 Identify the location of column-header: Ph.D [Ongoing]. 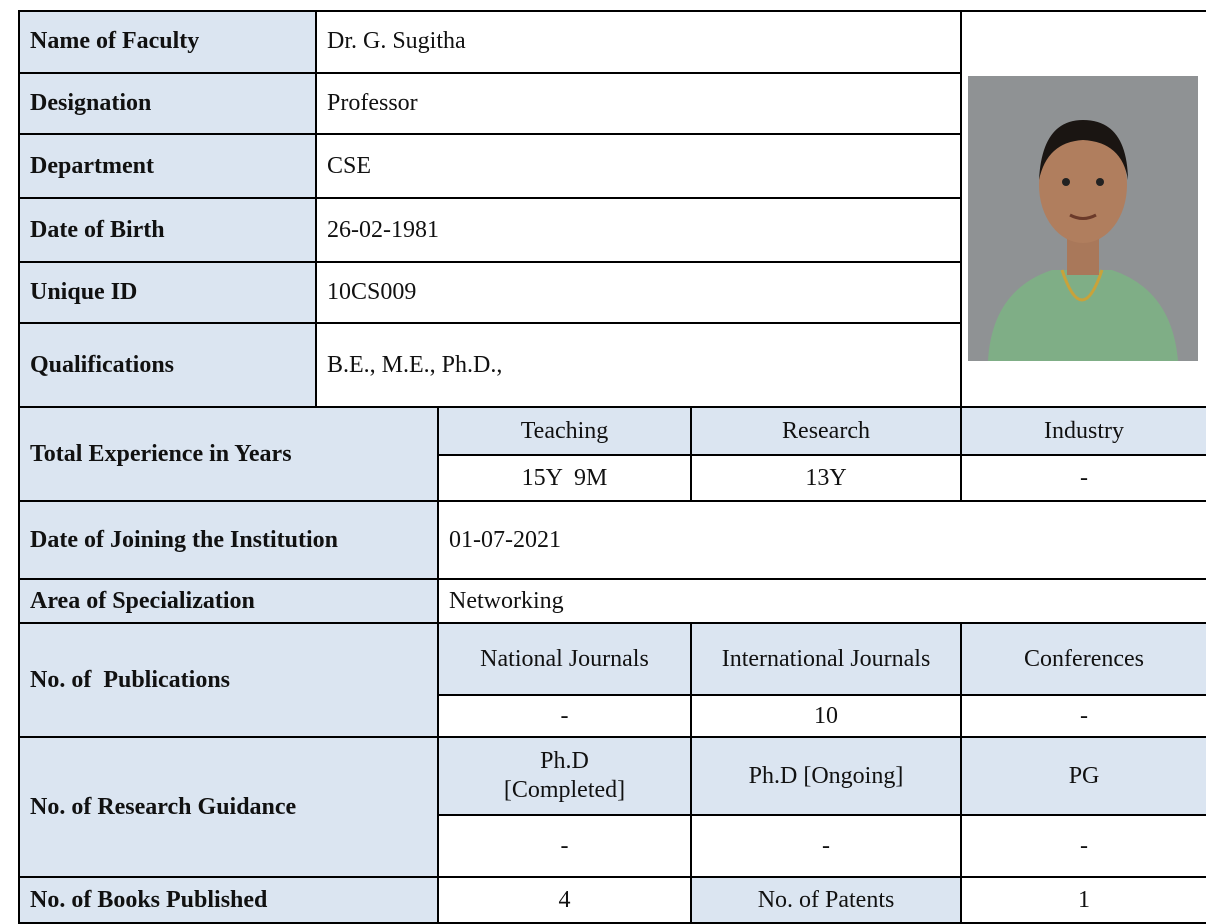
(826, 776).